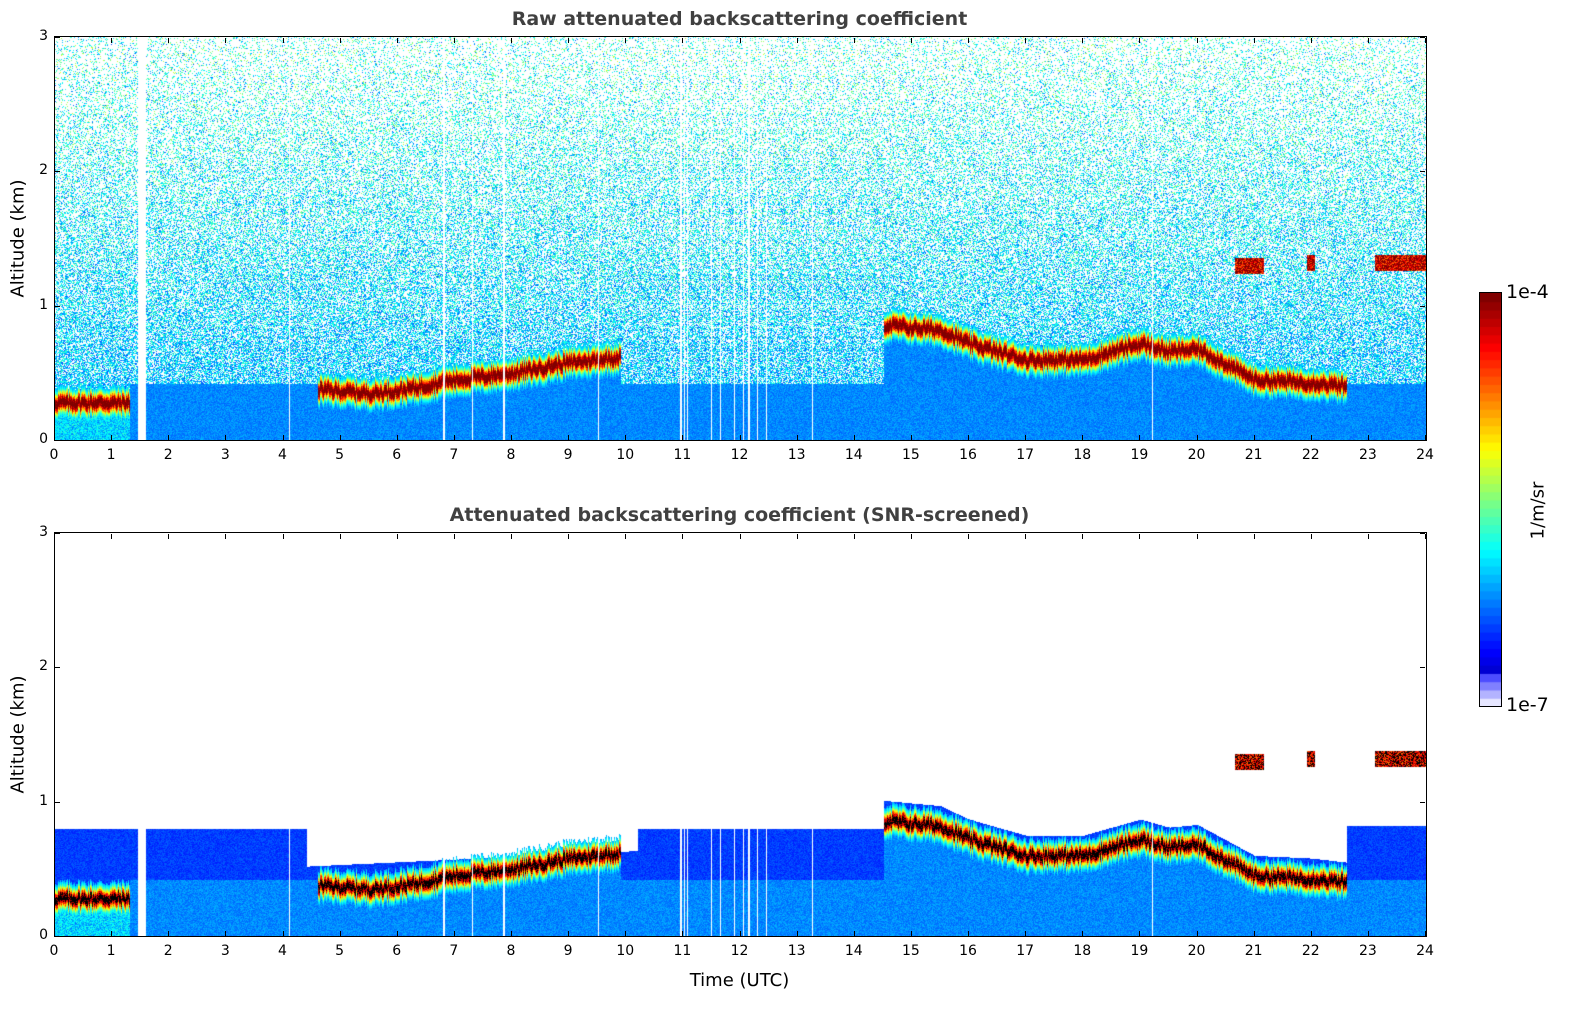  Describe the element at coordinates (225, 455) in the screenshot. I see `x-tick-label: 3` at that location.